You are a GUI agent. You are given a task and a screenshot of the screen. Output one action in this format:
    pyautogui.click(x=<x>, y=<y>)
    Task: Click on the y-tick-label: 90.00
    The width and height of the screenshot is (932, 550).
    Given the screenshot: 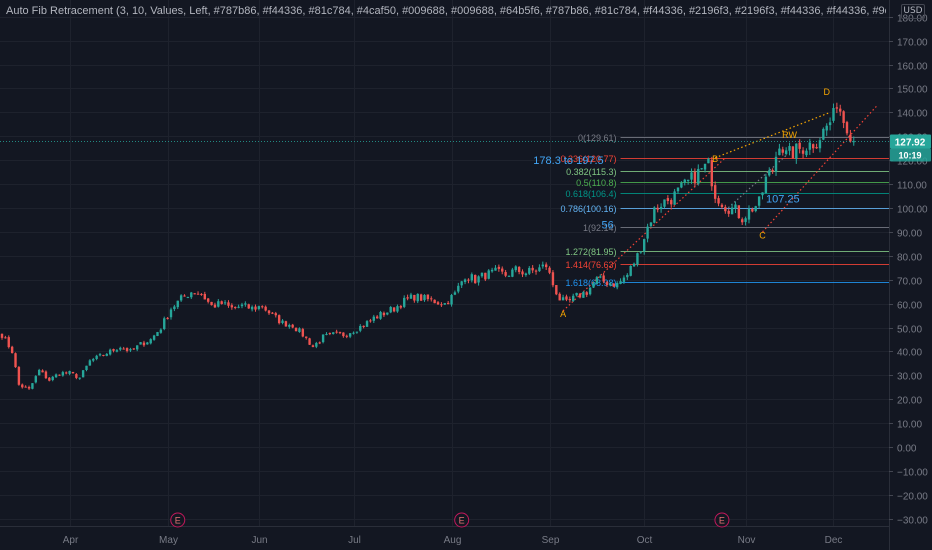 What is the action you would take?
    pyautogui.click(x=909, y=234)
    